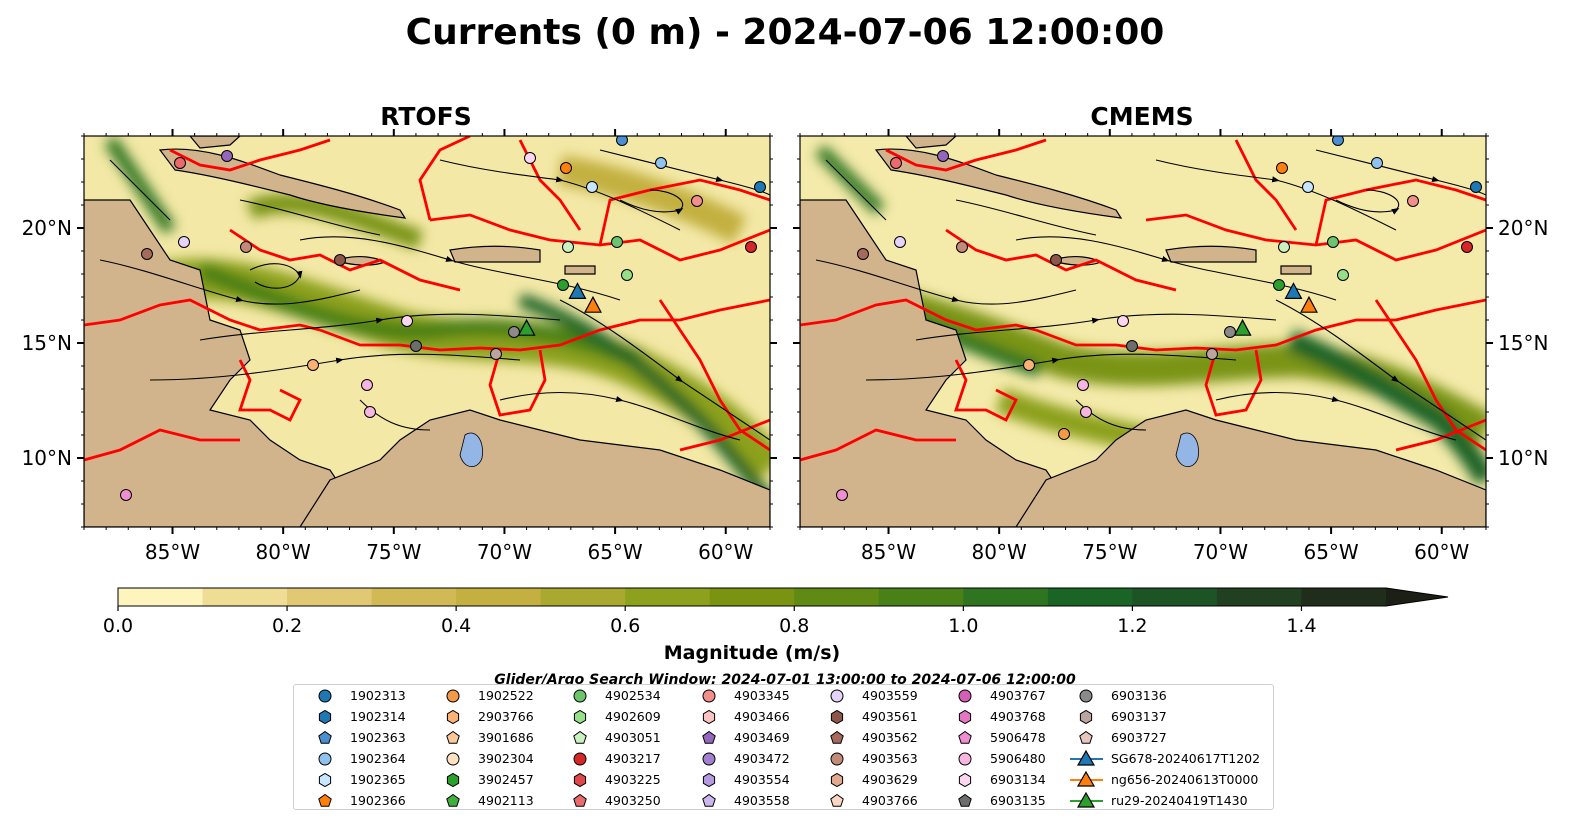 The height and width of the screenshot is (829, 1577). What do you see at coordinates (1018, 800) in the screenshot?
I see `legend-label: 6903135` at bounding box center [1018, 800].